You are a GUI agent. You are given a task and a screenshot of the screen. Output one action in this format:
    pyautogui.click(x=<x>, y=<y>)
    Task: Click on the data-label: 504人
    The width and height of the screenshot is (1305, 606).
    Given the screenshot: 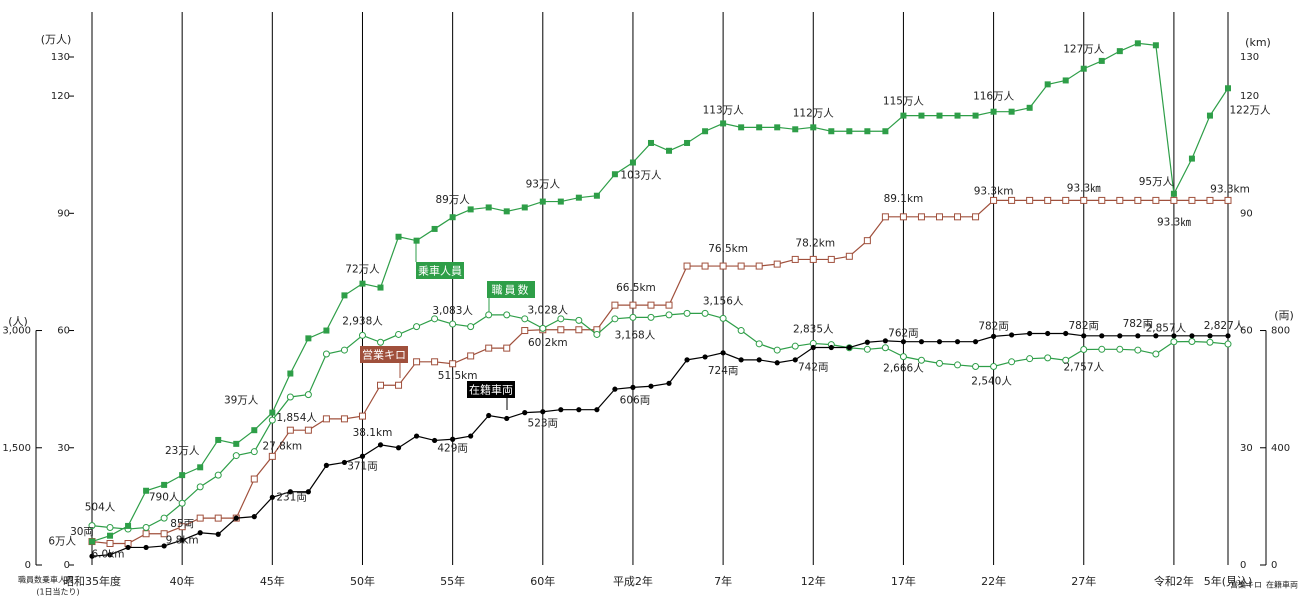 What is the action you would take?
    pyautogui.click(x=100, y=508)
    